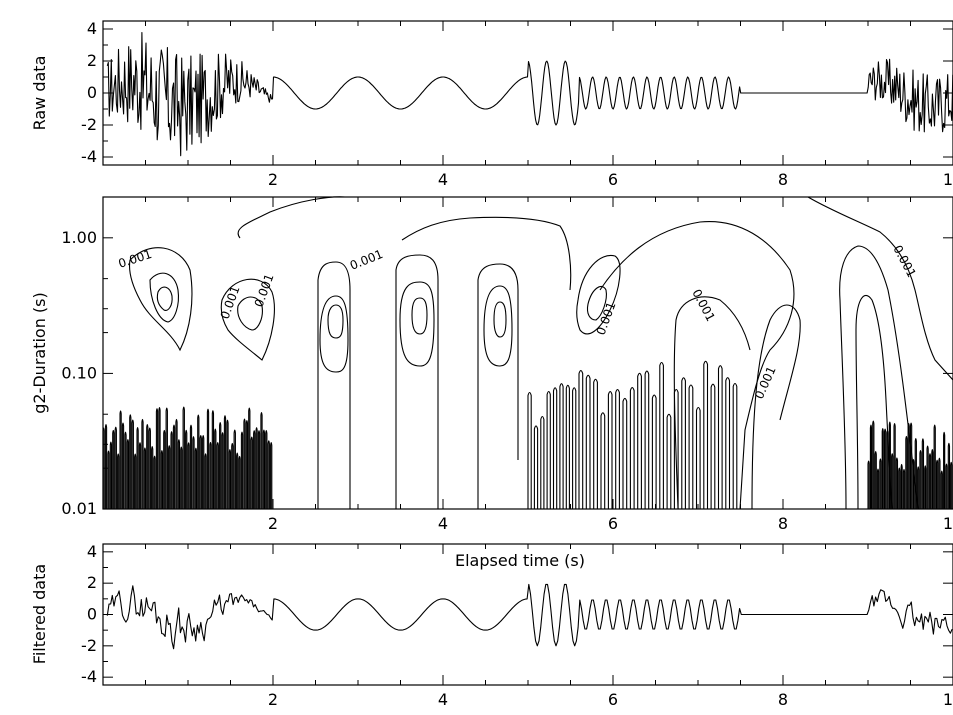  Describe the element at coordinates (613, 179) in the screenshot. I see `x-tick-label: 6` at that location.